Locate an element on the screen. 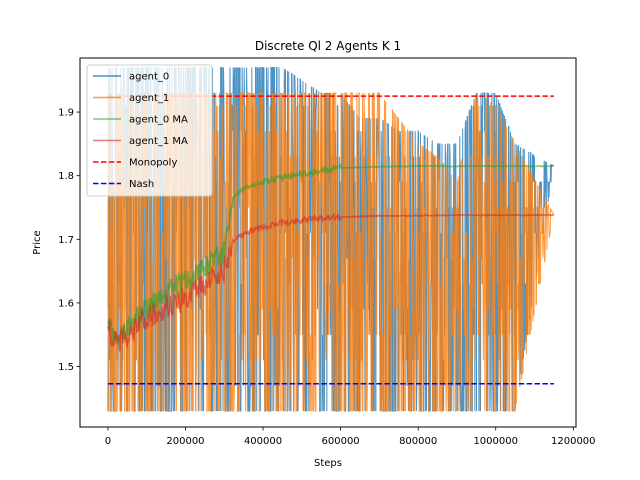 Image resolution: width=640 pixels, height=480 pixels. x-tick-label: 200000 is located at coordinates (185, 441).